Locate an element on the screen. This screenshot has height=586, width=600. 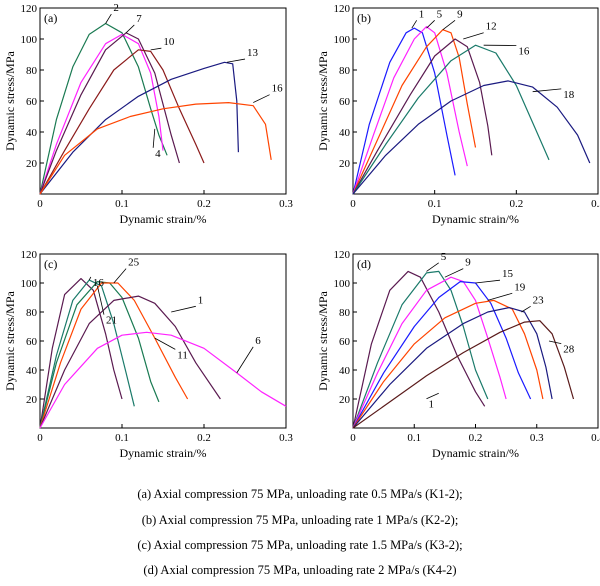
panel-label: (d) is located at coordinates (364, 264).